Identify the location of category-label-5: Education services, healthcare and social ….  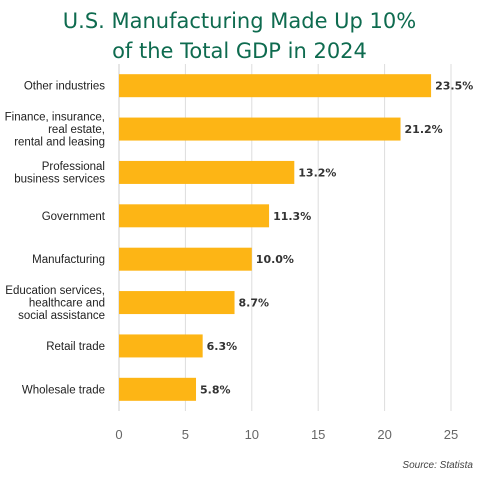
(55, 303).